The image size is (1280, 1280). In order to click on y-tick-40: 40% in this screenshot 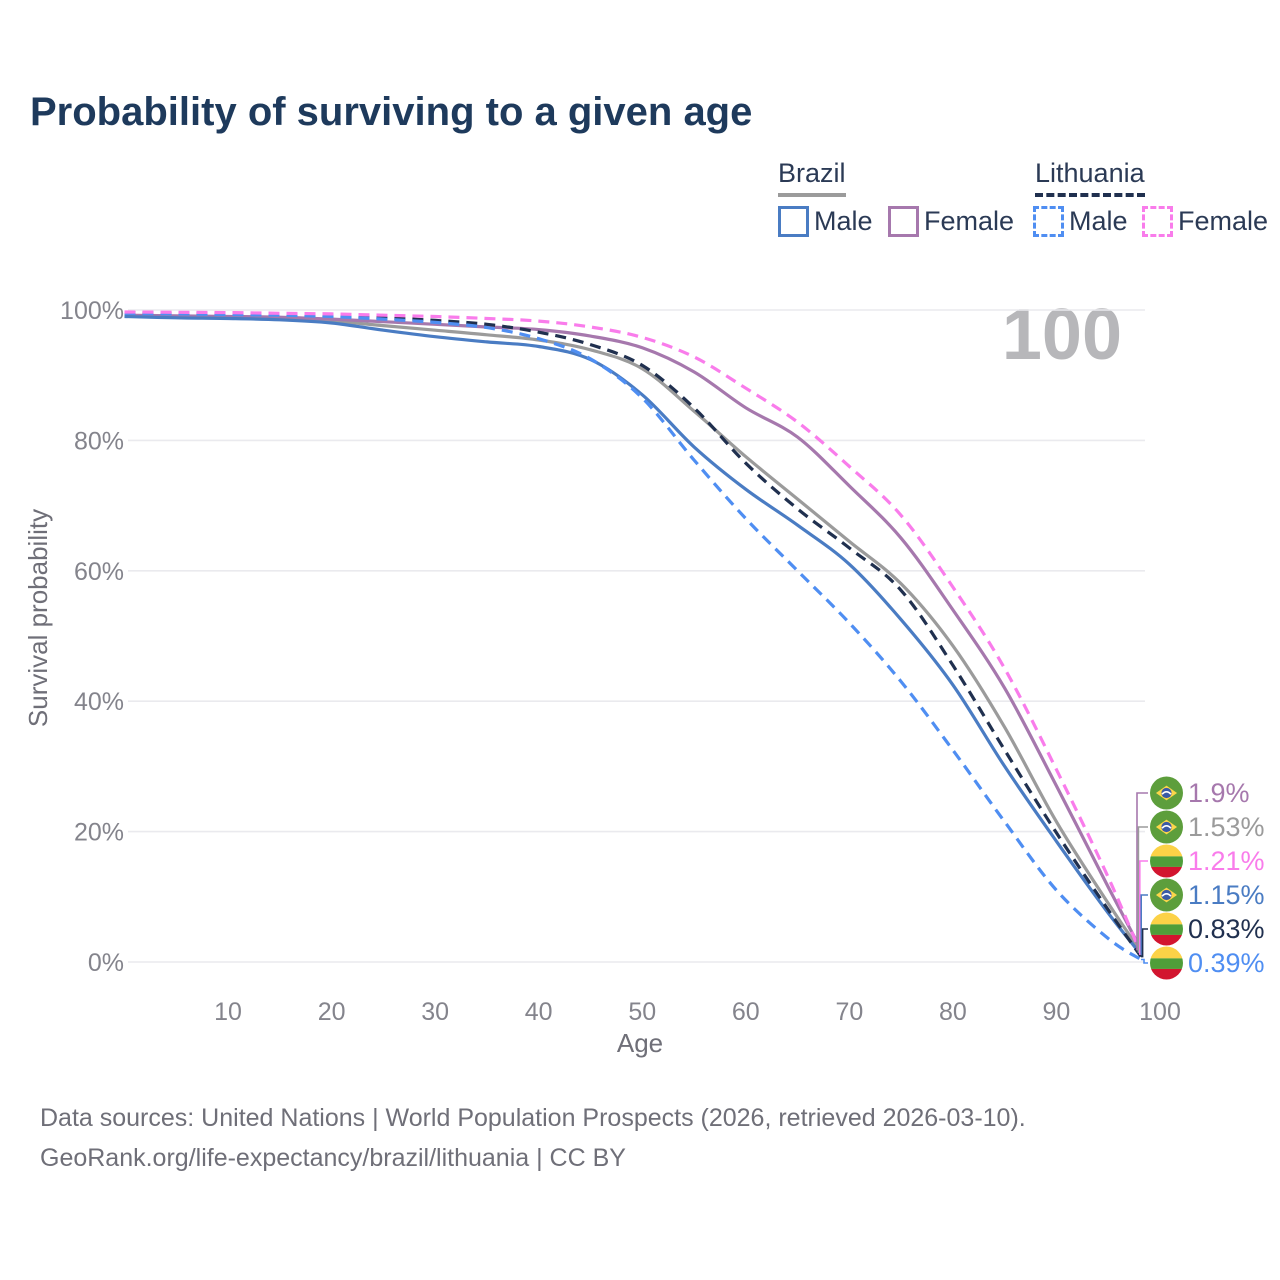, I will do `click(99, 702)`.